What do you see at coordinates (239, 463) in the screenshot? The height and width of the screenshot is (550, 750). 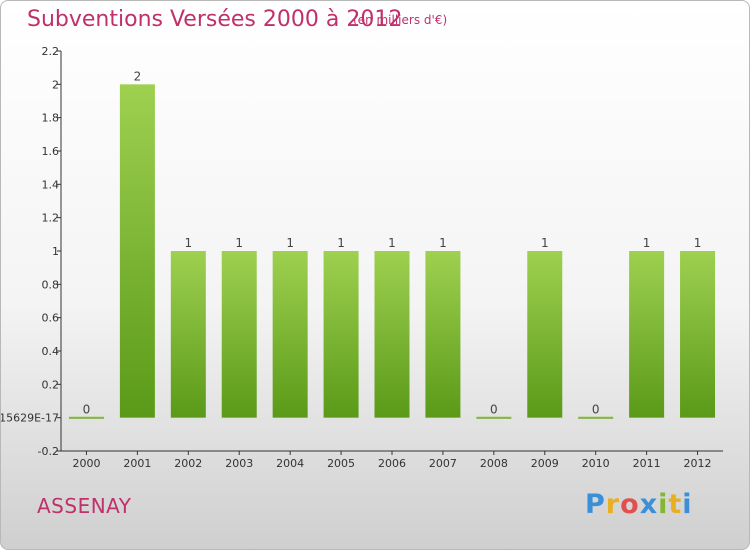 I see `x-tick-label: 2003` at bounding box center [239, 463].